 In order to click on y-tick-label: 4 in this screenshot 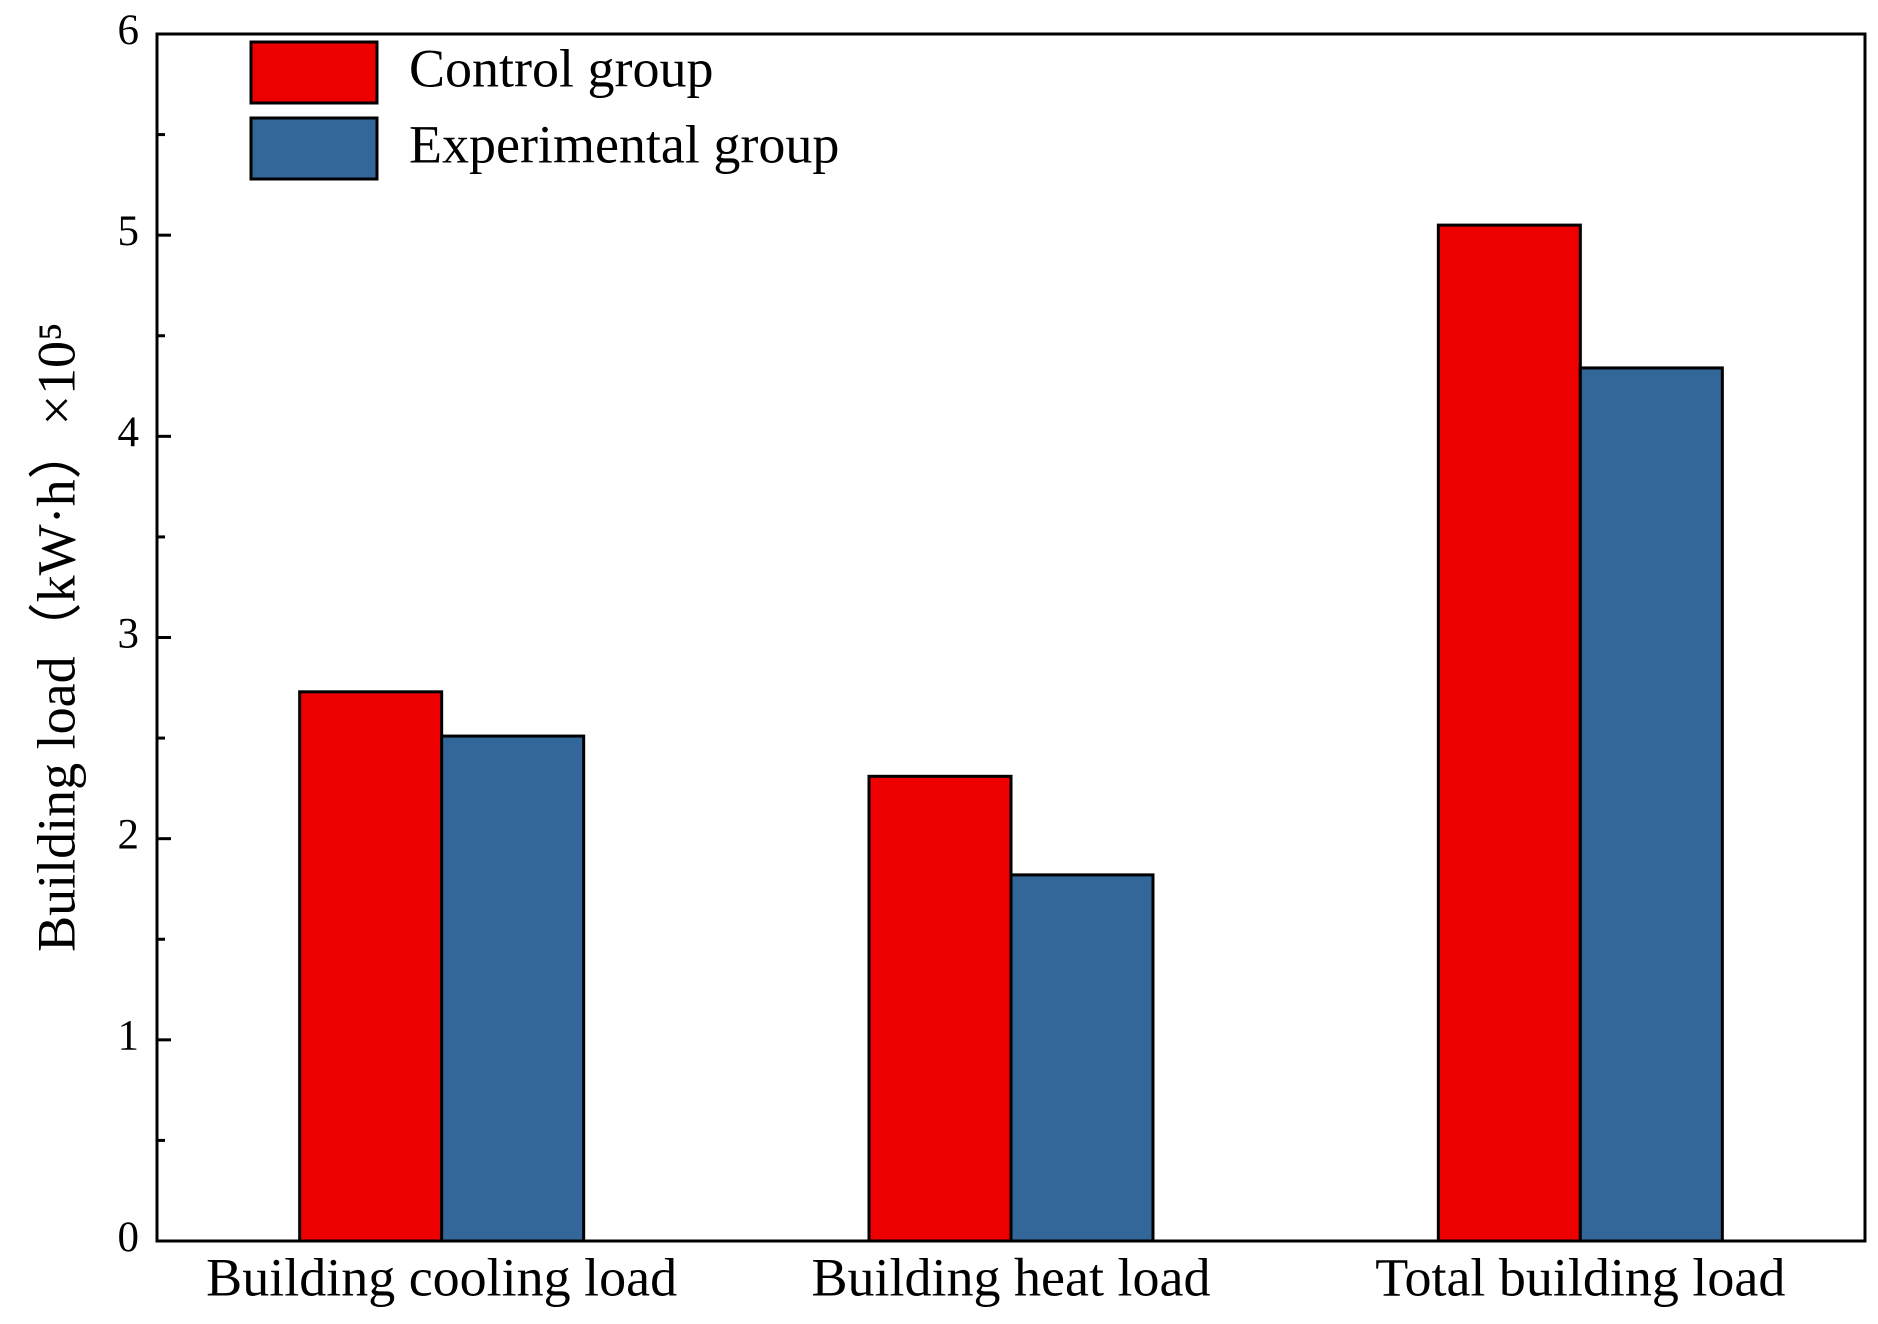, I will do `click(129, 432)`.